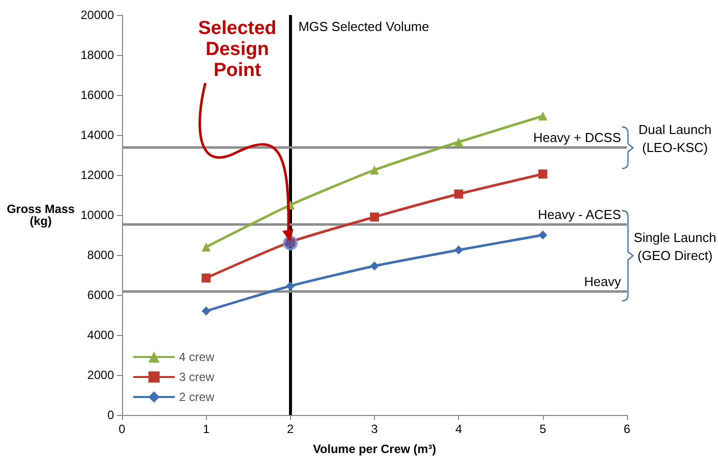  What do you see at coordinates (100, 255) in the screenshot?
I see `y-tick-label: 8000` at bounding box center [100, 255].